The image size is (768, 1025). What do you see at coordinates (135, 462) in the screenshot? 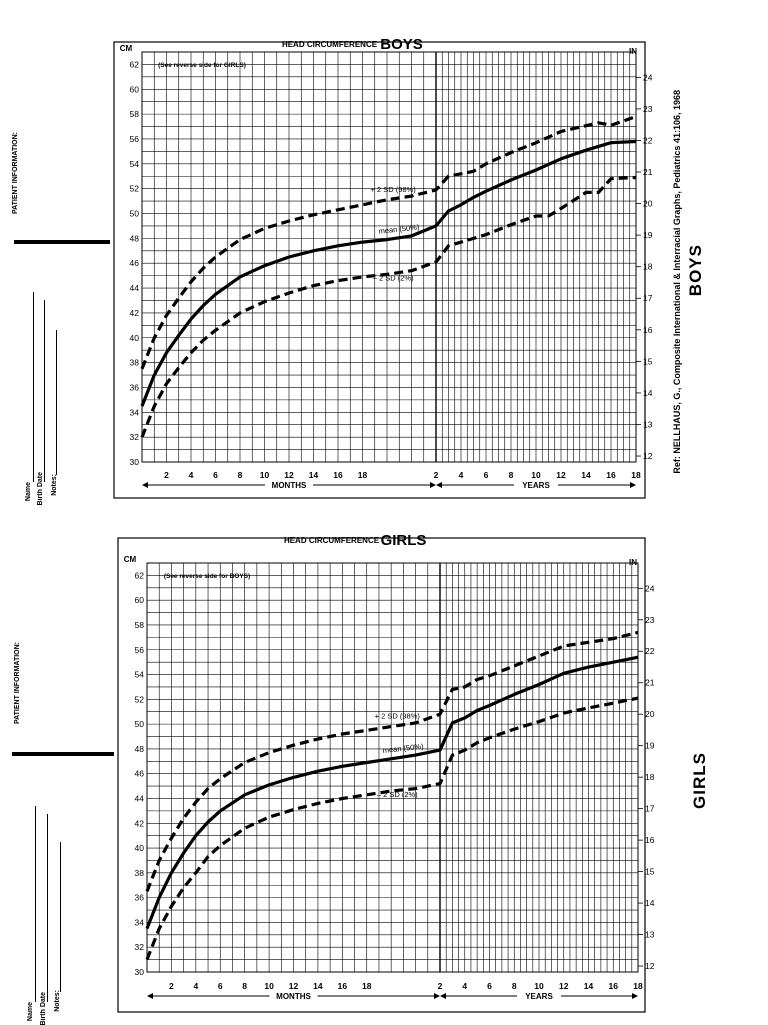
I see `cm-tick-label: 30` at bounding box center [135, 462].